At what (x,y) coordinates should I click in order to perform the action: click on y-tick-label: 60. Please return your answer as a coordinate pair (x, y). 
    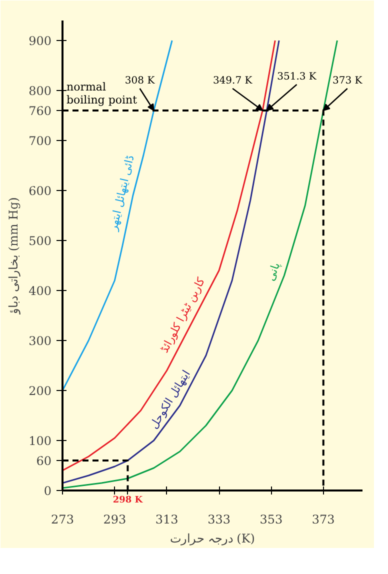
    Looking at the image, I should click on (44, 461).